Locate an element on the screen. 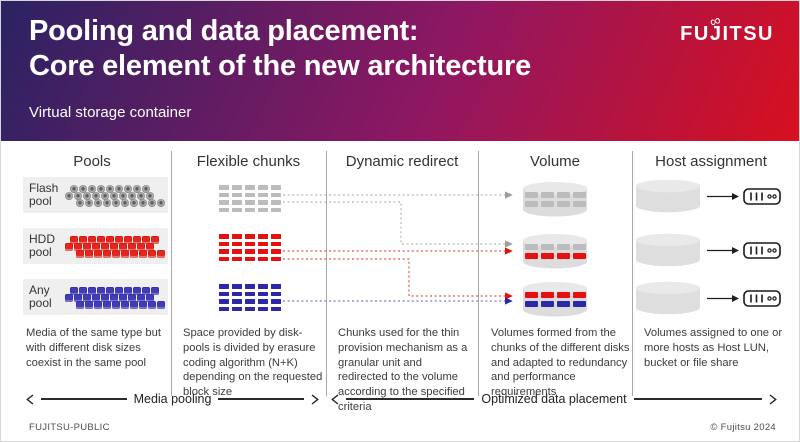 This screenshot has width=800, height=442. optimized-data-placement-label: Optimized data placement is located at coordinates (554, 399).